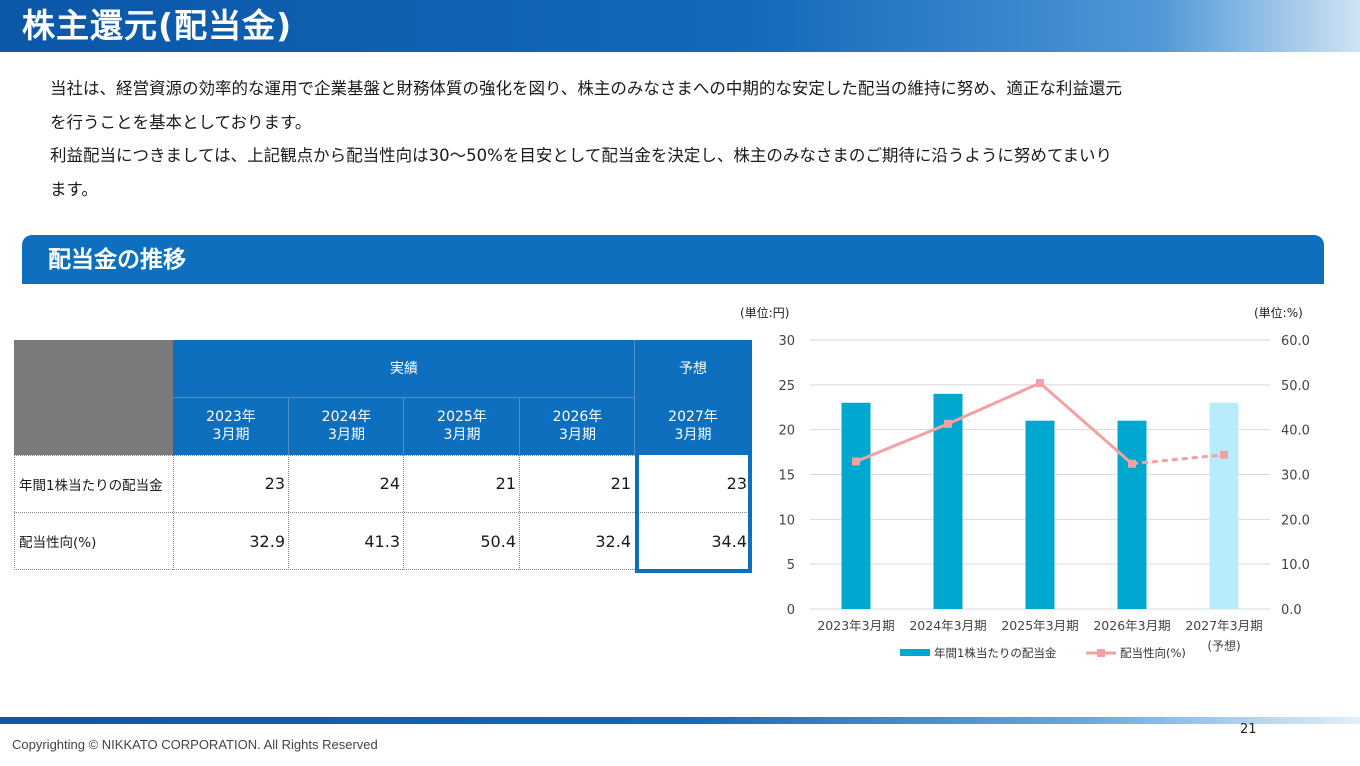 This screenshot has width=1360, height=766. What do you see at coordinates (1295, 431) in the screenshot?
I see `right-axis-tick: 40.0` at bounding box center [1295, 431].